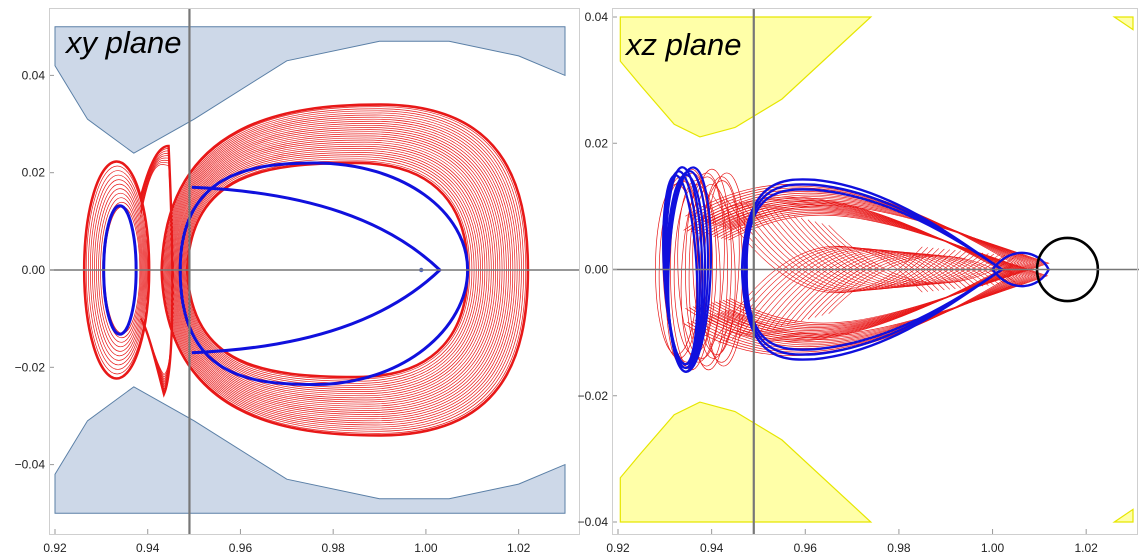  Describe the element at coordinates (34, 173) in the screenshot. I see `xy-y-tick-label: 0.02` at that location.